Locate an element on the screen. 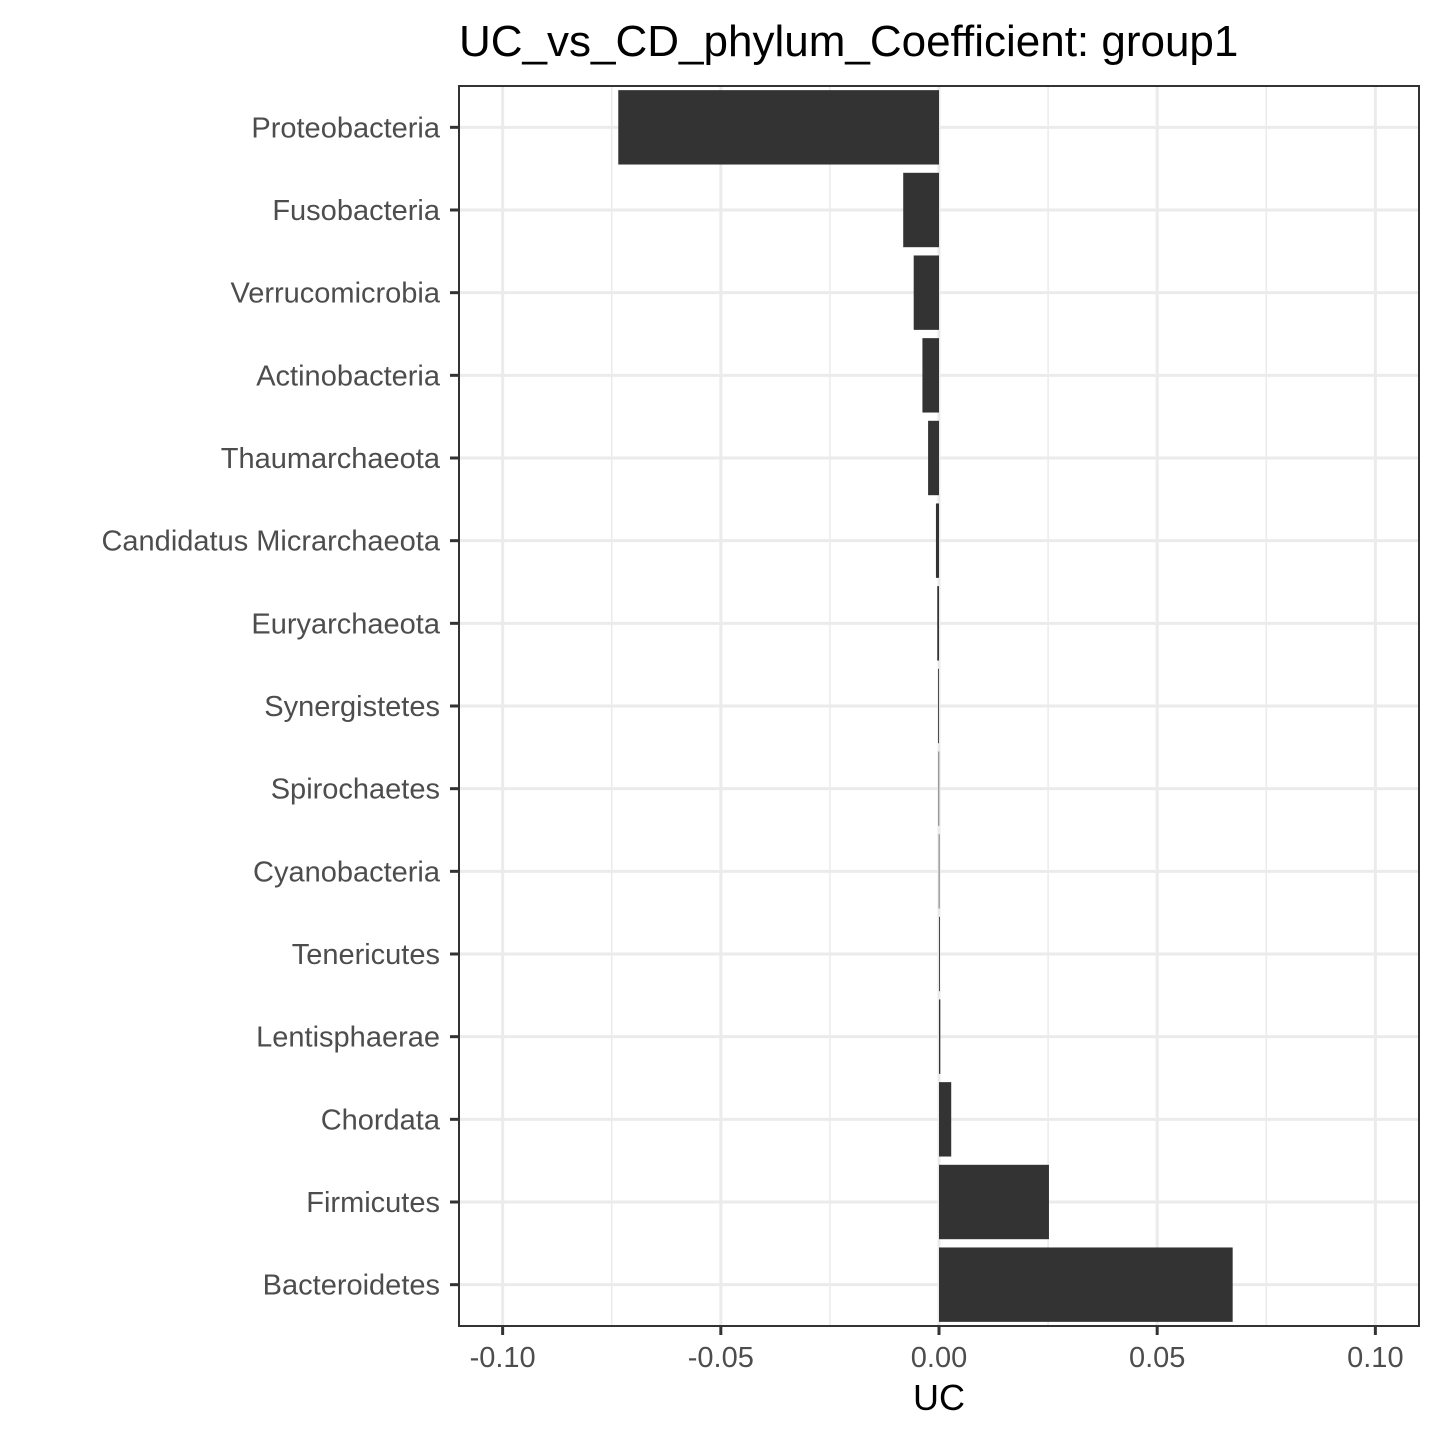 The width and height of the screenshot is (1440, 1440). x-tick-label: -0.10 is located at coordinates (503, 1358).